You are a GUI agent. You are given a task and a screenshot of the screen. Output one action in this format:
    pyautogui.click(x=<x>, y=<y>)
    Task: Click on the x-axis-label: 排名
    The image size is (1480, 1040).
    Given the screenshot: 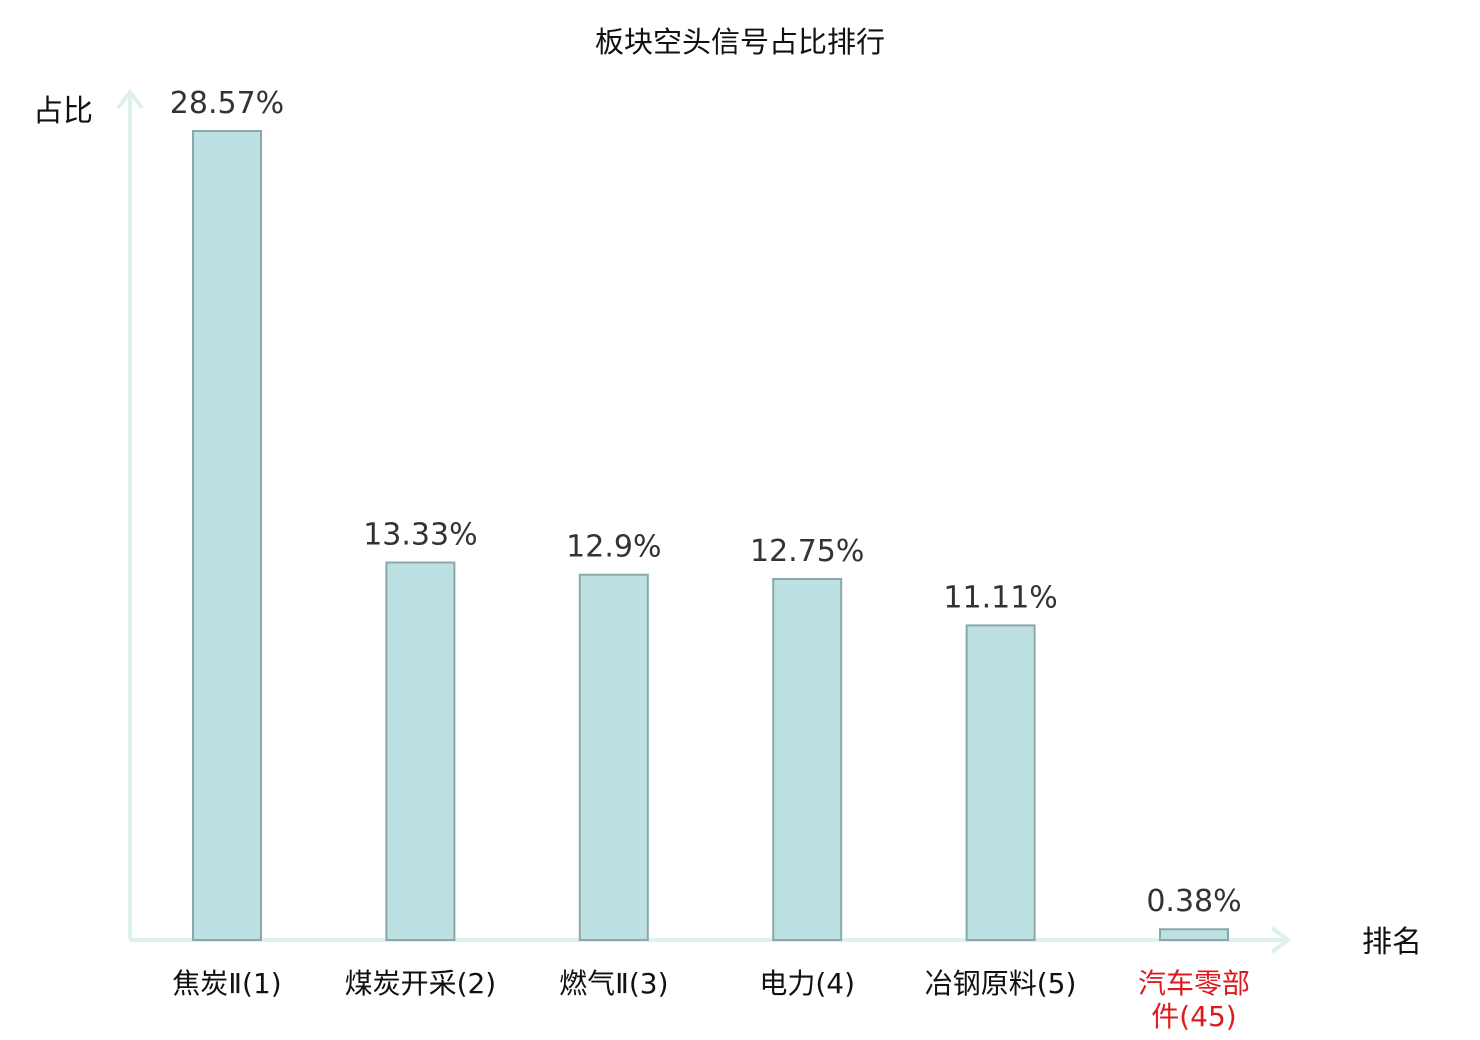 What is the action you would take?
    pyautogui.click(x=1392, y=942)
    